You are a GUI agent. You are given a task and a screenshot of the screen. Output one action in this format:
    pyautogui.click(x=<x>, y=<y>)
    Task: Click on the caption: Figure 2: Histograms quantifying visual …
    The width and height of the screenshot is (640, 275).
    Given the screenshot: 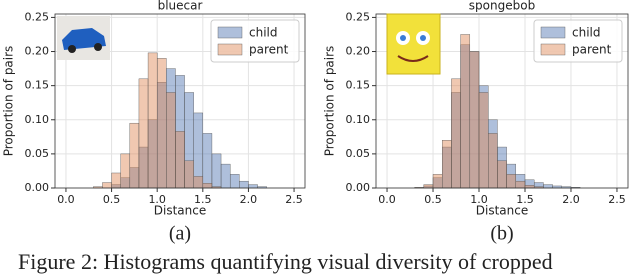 What is the action you would take?
    pyautogui.click(x=285, y=261)
    